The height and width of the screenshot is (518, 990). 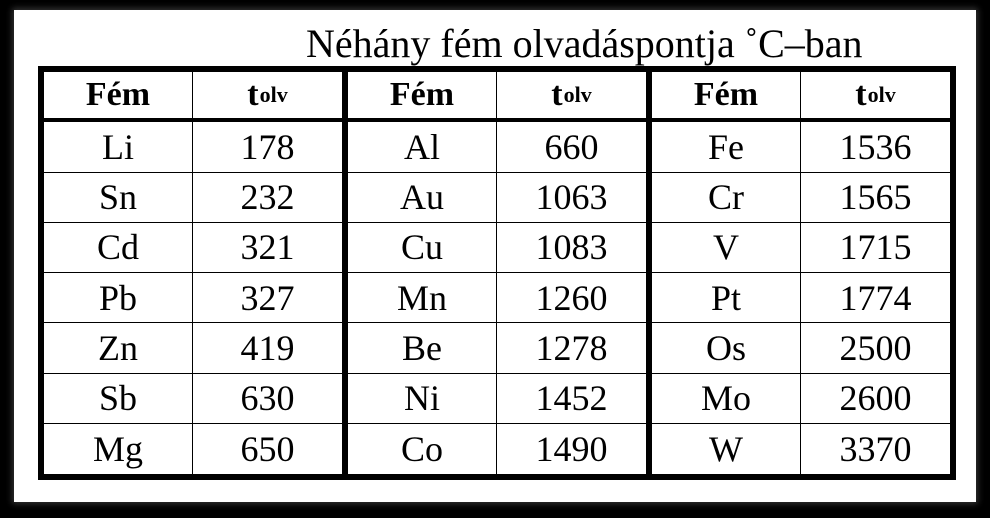 What do you see at coordinates (571, 448) in the screenshot?
I see `temp-cell: 1490` at bounding box center [571, 448].